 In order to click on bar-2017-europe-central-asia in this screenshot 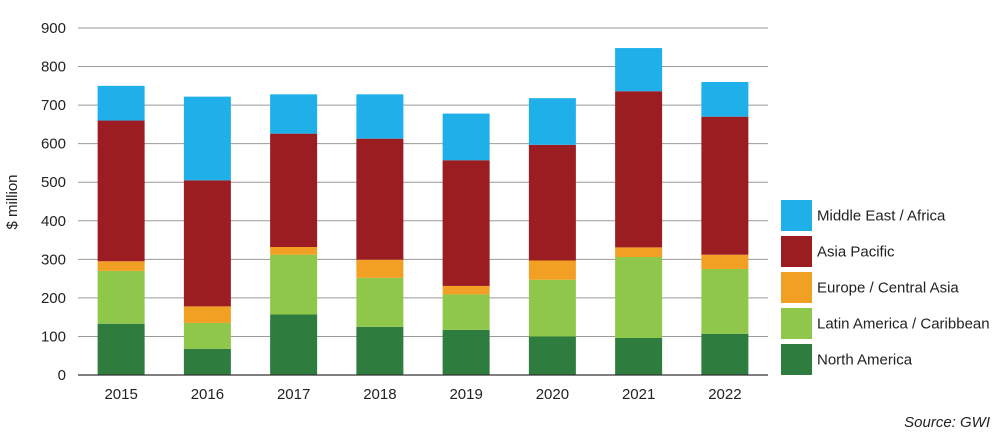, I will do `click(294, 250)`.